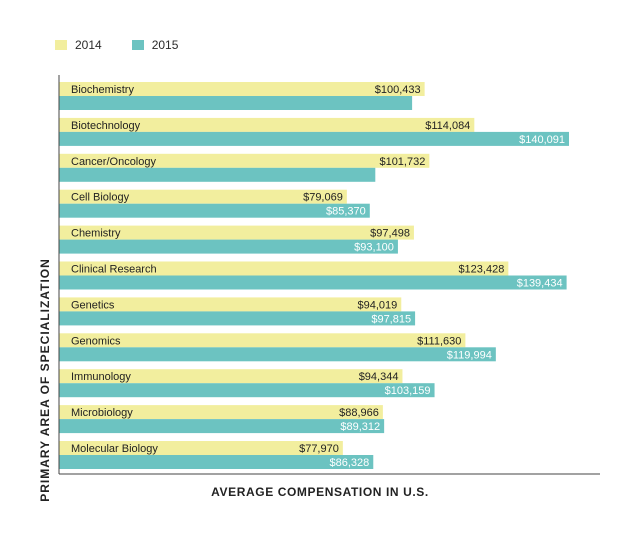 The height and width of the screenshot is (540, 640). I want to click on value-label-2015-biotechnology: $140,091, so click(542, 140).